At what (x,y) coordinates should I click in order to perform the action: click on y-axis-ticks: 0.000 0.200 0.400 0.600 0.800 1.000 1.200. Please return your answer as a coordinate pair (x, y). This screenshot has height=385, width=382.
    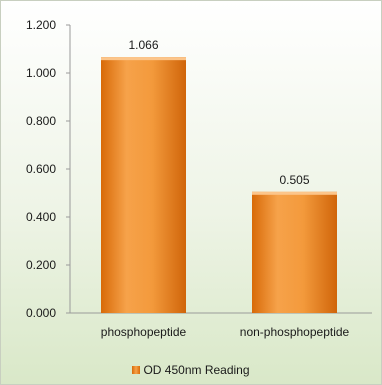
    Looking at the image, I should click on (48, 169).